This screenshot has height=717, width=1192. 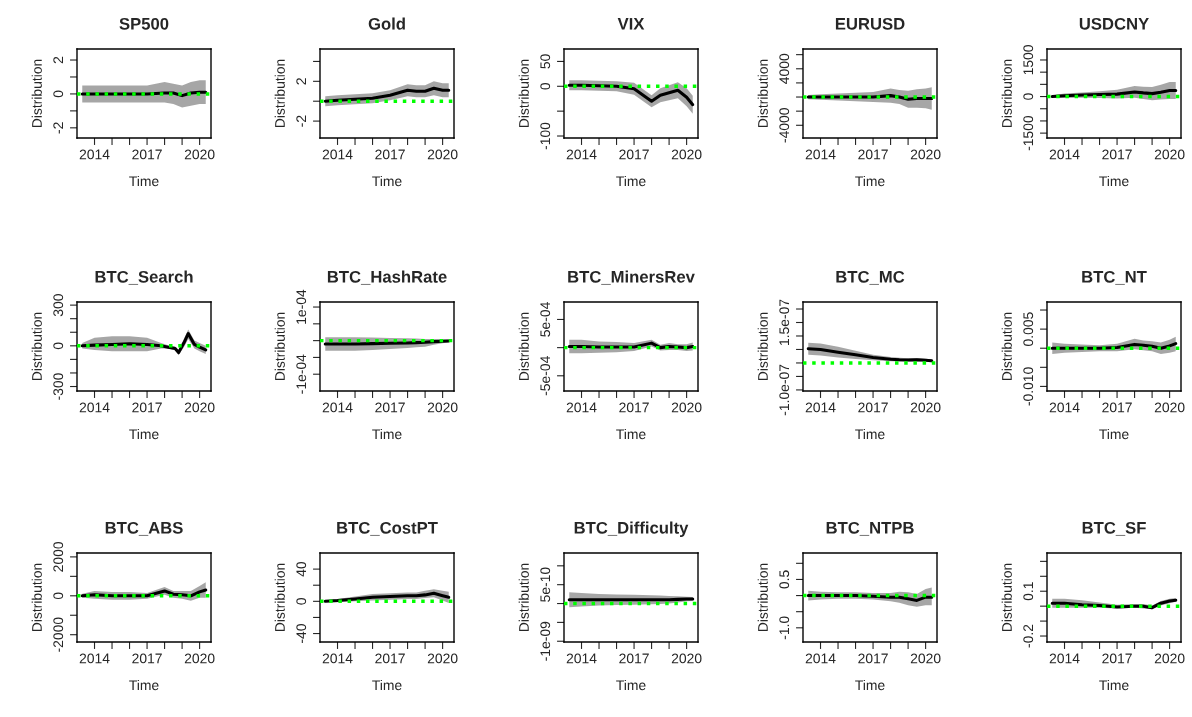 What do you see at coordinates (784, 628) in the screenshot?
I see `y-tick-label: -1.0` at bounding box center [784, 628].